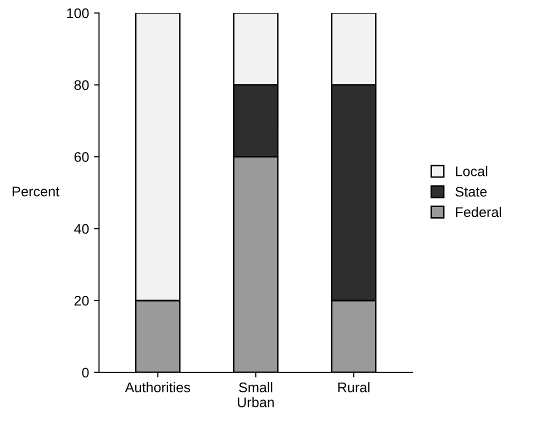 The width and height of the screenshot is (550, 433). What do you see at coordinates (472, 171) in the screenshot?
I see `legend-label: Local` at bounding box center [472, 171].